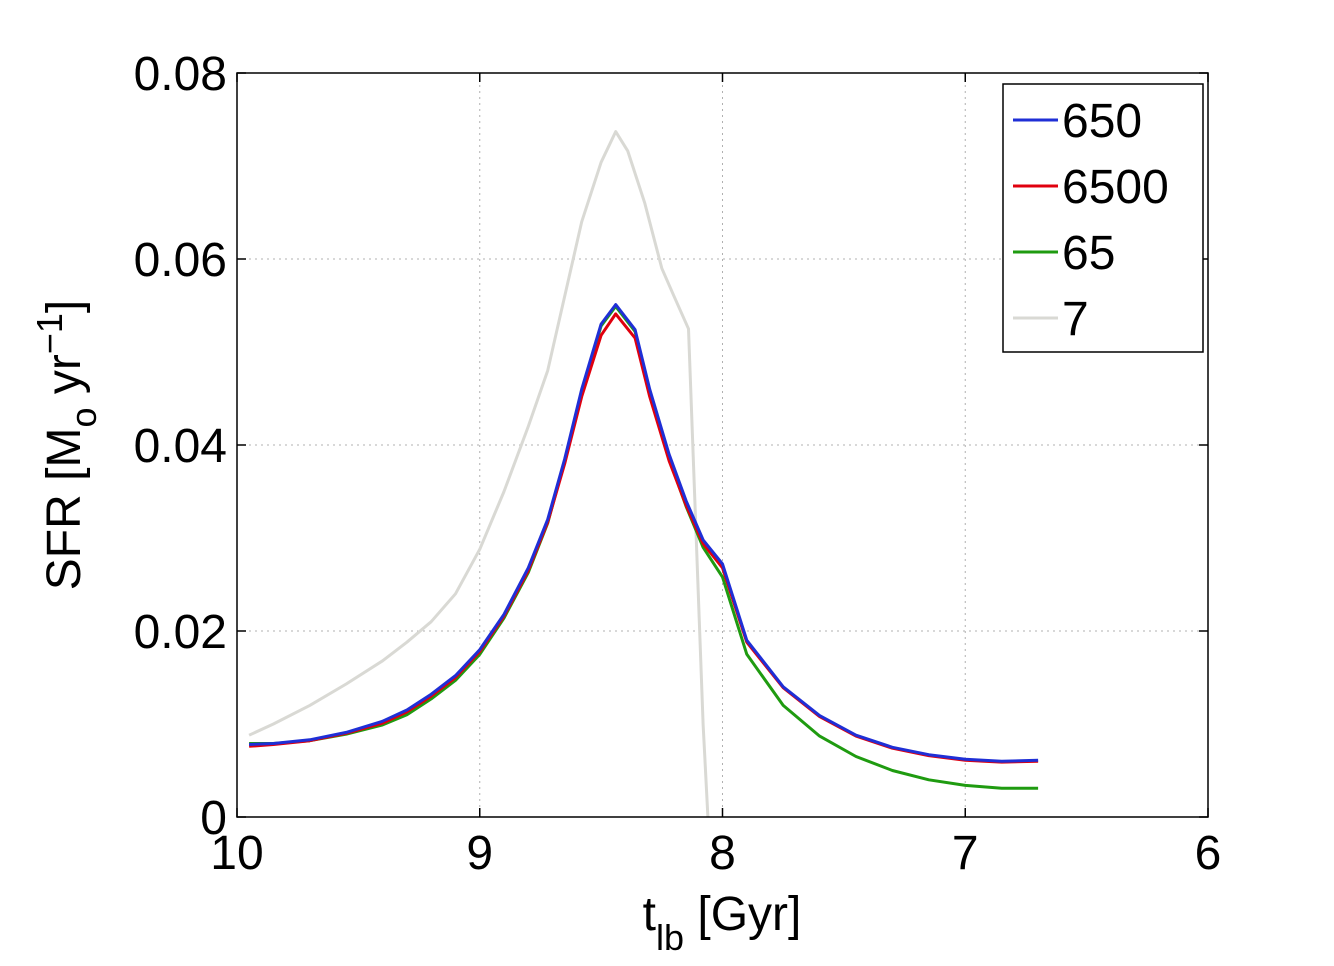  What do you see at coordinates (83, 418) in the screenshot?
I see `y-axis-label-sub: o` at bounding box center [83, 418].